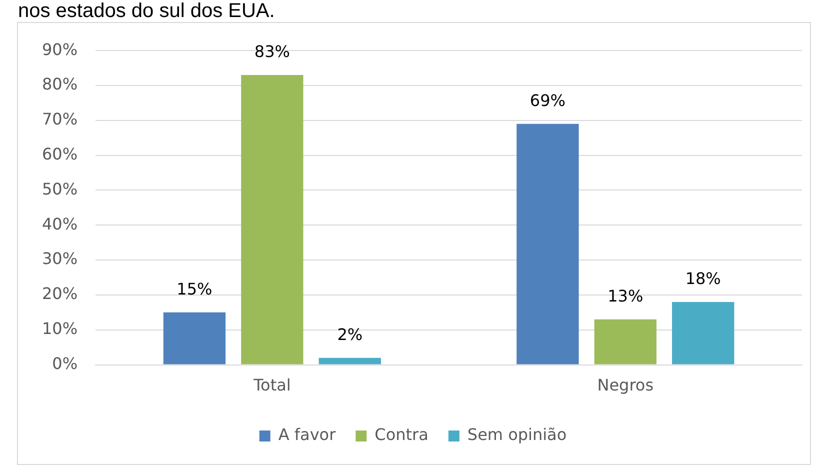 Image resolution: width=820 pixels, height=468 pixels. Describe the element at coordinates (625, 385) in the screenshot. I see `x-tick-label: Negros` at that location.